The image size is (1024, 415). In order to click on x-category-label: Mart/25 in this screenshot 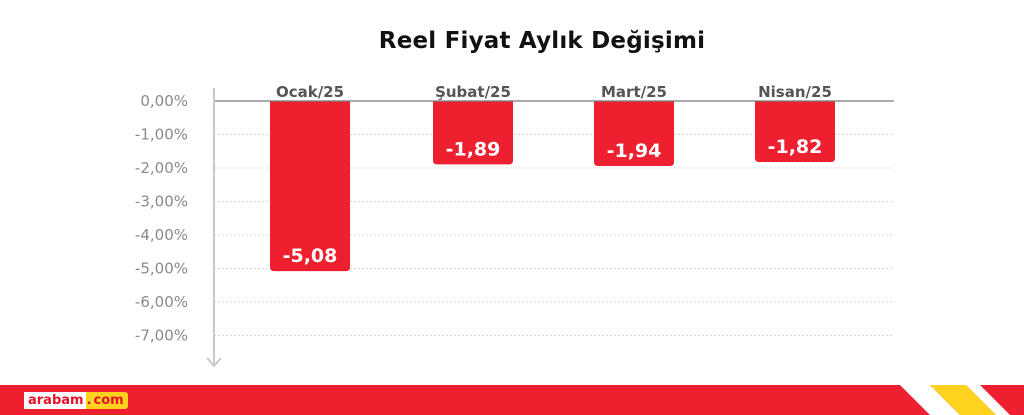, I will do `click(634, 92)`.